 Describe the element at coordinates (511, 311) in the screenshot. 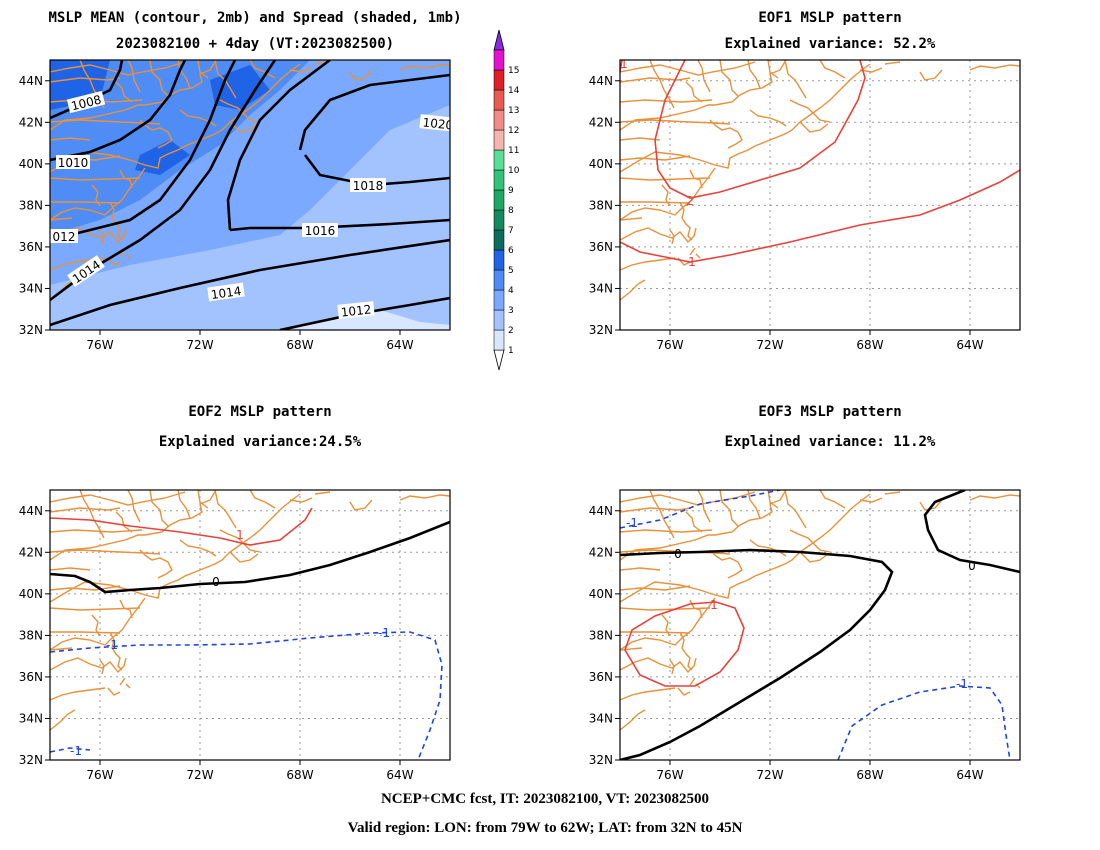

I see `colorbar-label: 3` at that location.